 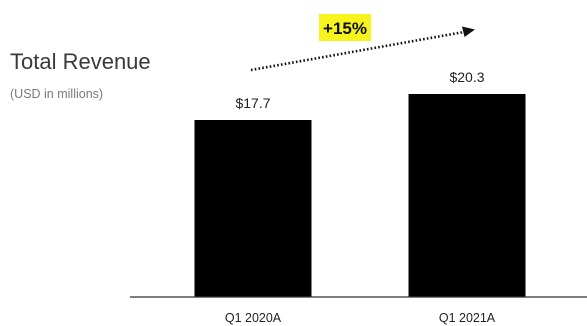 What do you see at coordinates (80, 61) in the screenshot?
I see `chart-title: Total Revenue` at bounding box center [80, 61].